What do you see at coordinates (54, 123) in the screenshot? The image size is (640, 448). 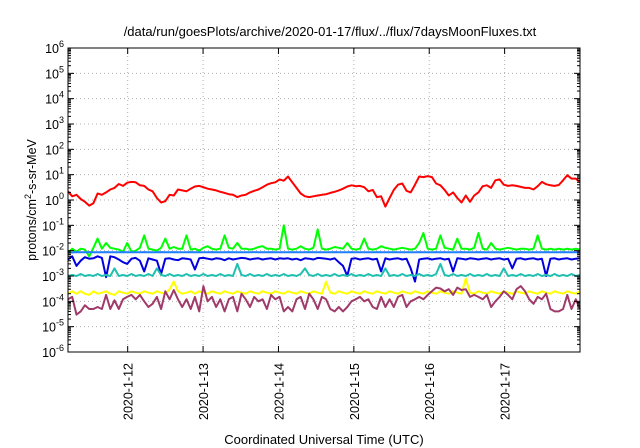 I see `y-tick-label: 10³` at bounding box center [54, 123].